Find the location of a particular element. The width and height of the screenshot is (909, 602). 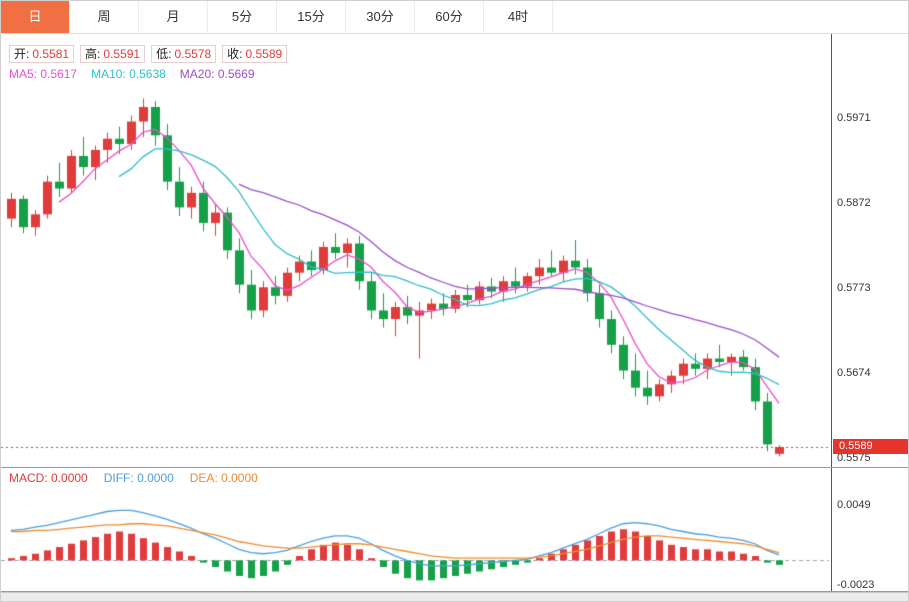

dea-value: 0.0000 is located at coordinates (239, 478).